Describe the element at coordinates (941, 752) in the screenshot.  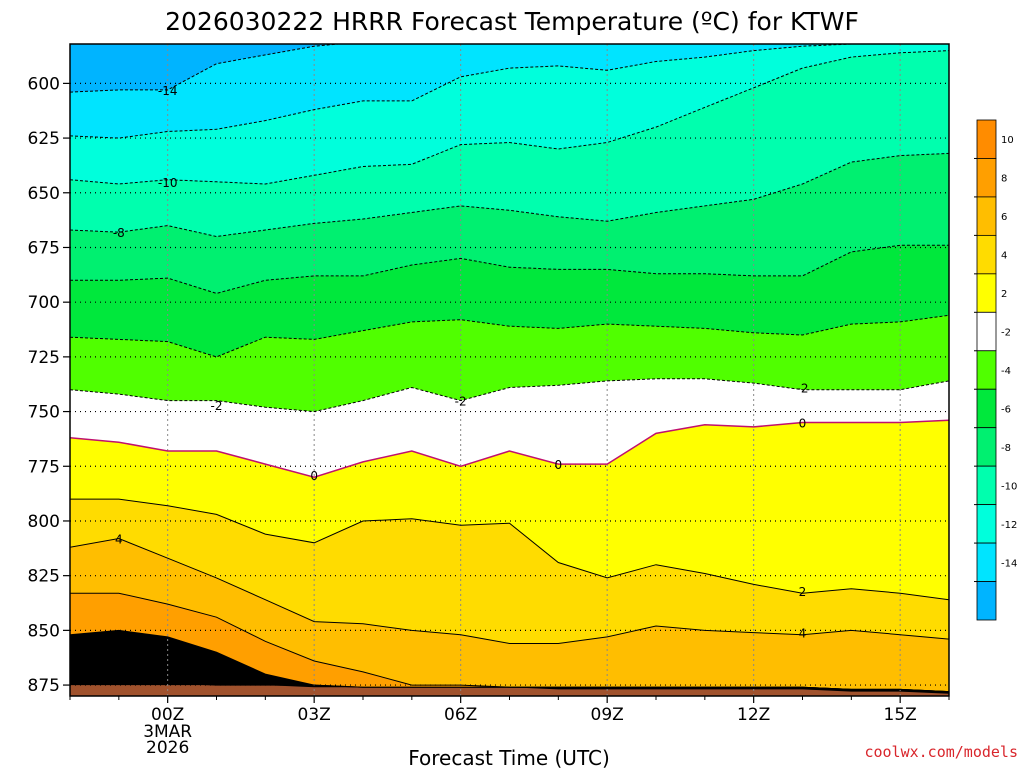
I see `credit-text: coolwx.com/models` at that location.